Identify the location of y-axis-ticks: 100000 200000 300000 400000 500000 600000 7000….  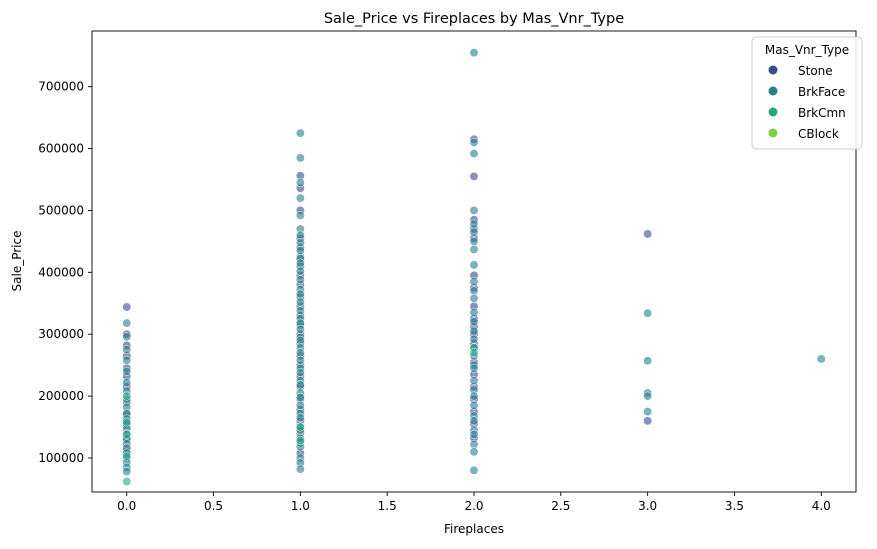
(65, 272).